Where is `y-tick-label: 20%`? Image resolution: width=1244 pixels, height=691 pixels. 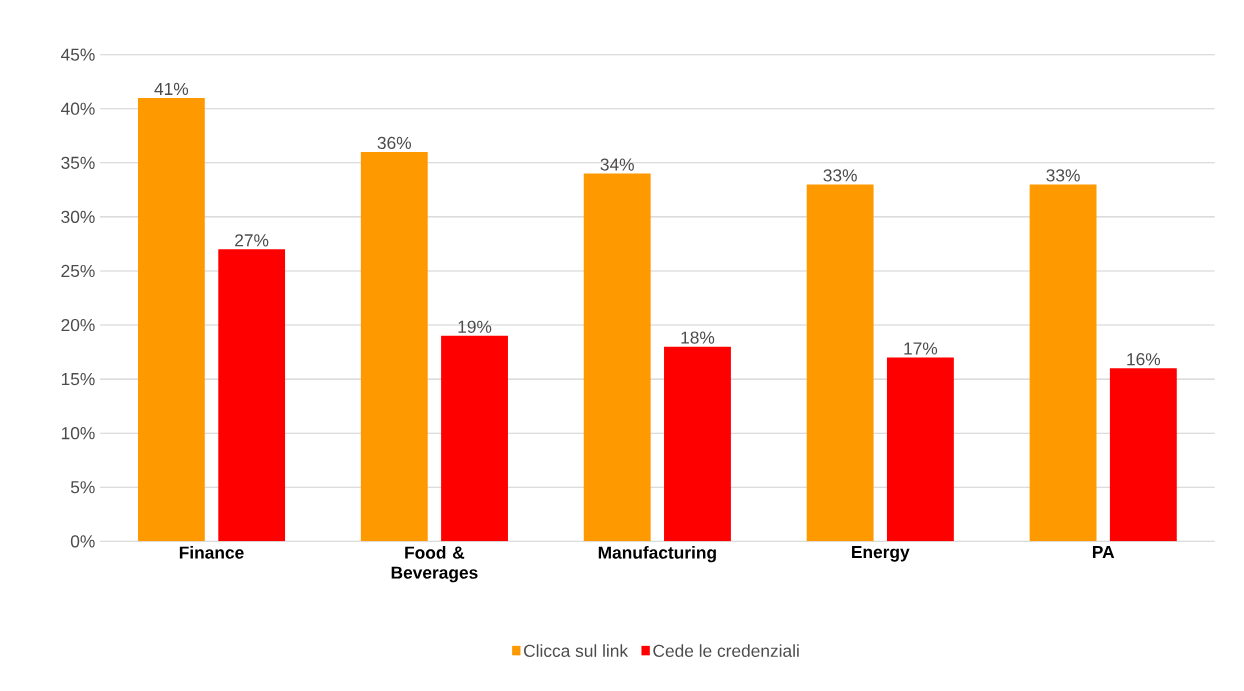 y-tick-label: 20% is located at coordinates (78, 325).